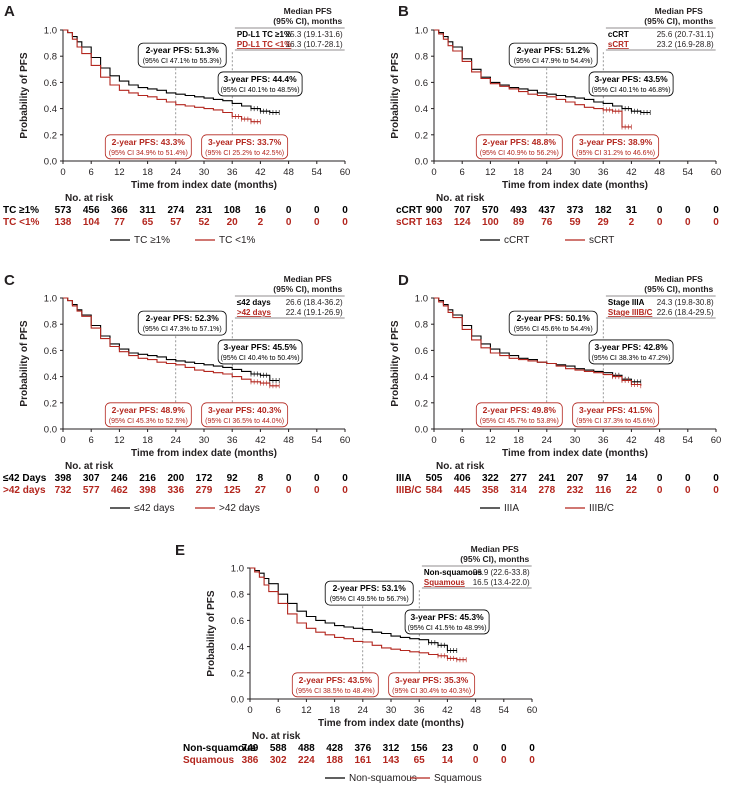 This screenshot has height=794, width=743. Describe the element at coordinates (409, 210) in the screenshot. I see `risk-row-label: cCRT` at that location.